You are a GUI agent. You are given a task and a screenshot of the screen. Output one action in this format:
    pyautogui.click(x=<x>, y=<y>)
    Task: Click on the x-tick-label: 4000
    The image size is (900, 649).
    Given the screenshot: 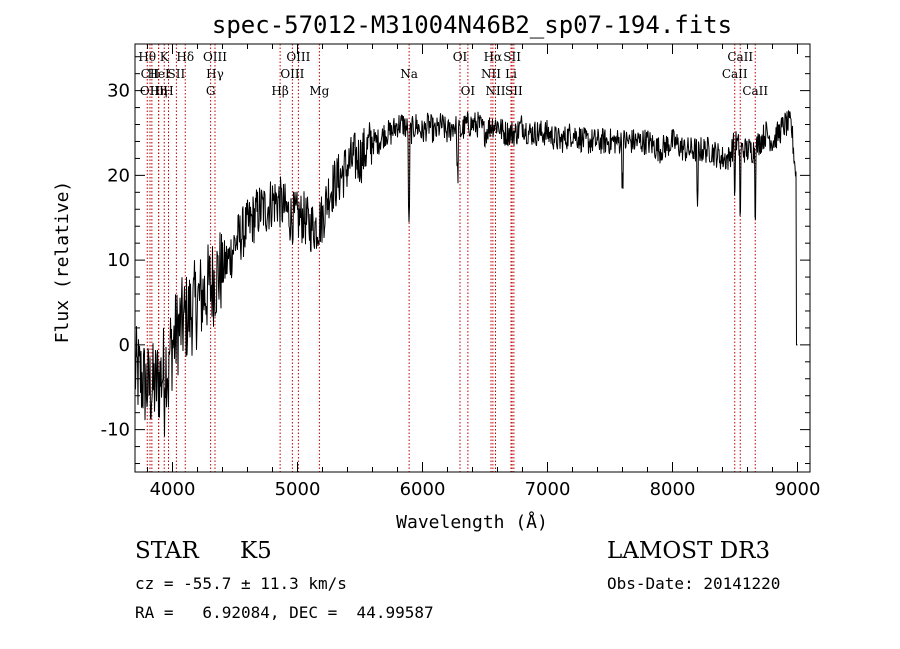 What is the action you would take?
    pyautogui.click(x=173, y=489)
    